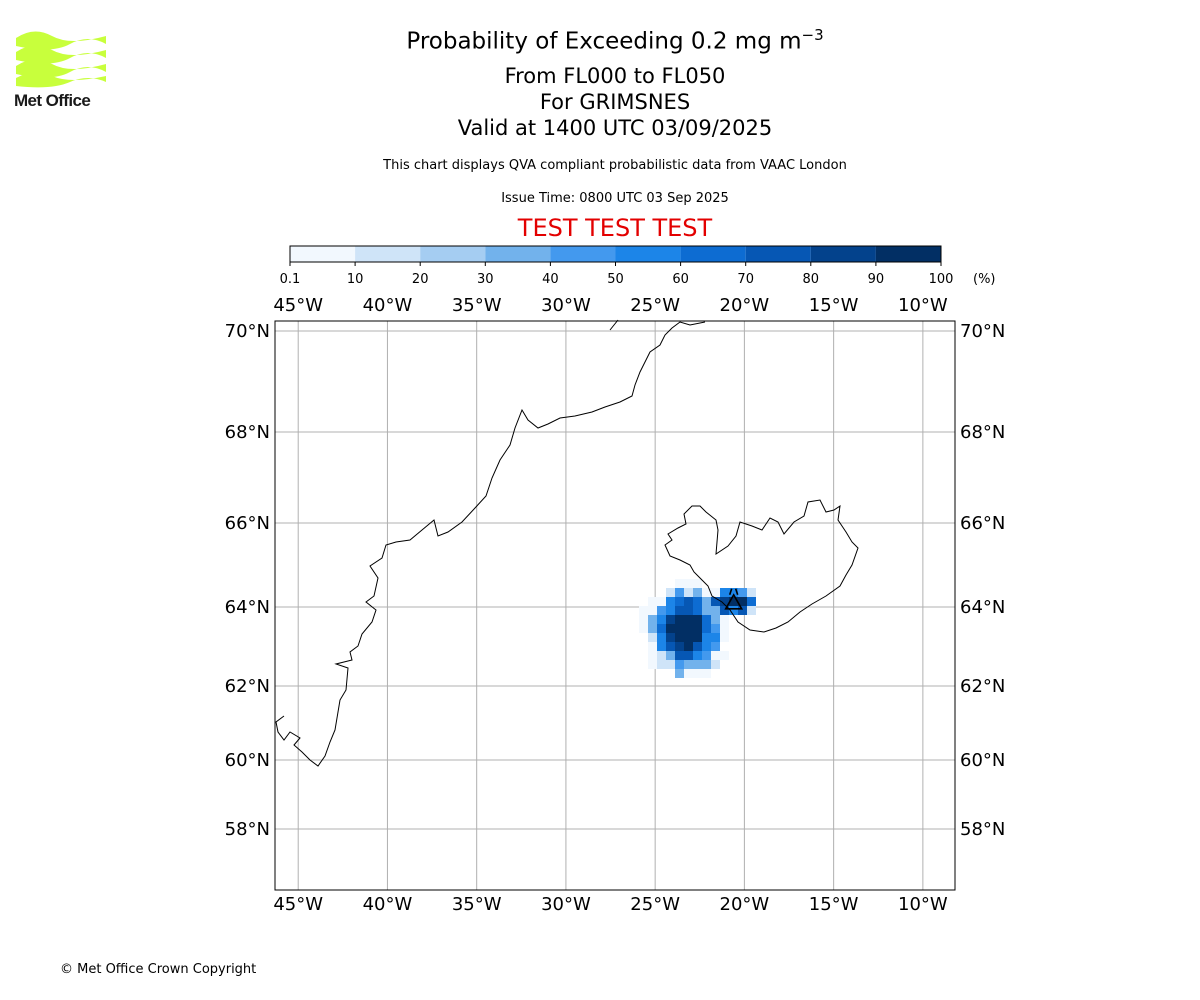 This screenshot has height=1000, width=1200. Describe the element at coordinates (355, 279) in the screenshot. I see `colorbar-tick-label: 10` at that location.